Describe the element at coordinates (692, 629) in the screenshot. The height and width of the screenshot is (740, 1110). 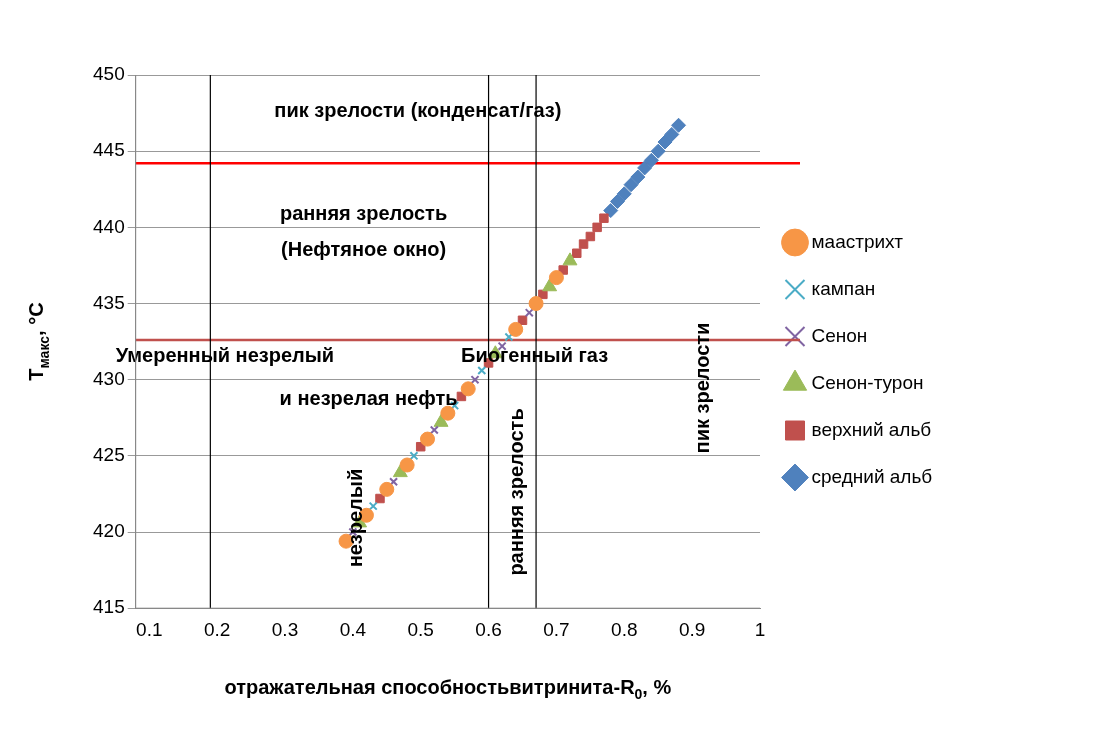
I see `x-tick-label: 0.9` at that location.